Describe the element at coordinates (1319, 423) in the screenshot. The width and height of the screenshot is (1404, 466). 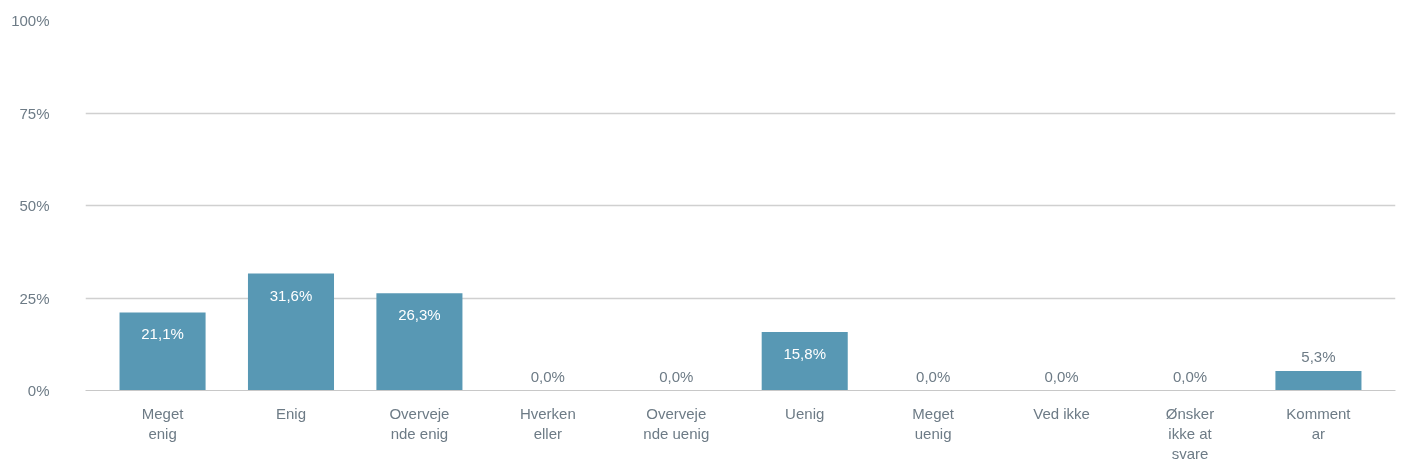
I see `x-tick-label: Komment ar` at that location.